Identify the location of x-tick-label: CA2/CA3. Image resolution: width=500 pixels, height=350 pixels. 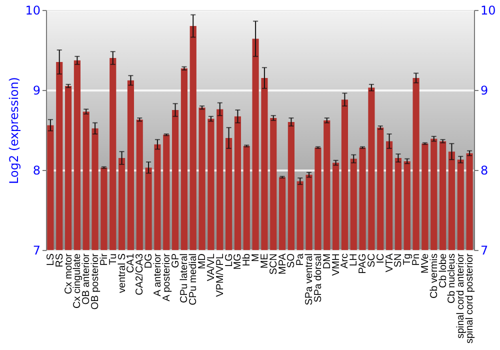
(140, 274).